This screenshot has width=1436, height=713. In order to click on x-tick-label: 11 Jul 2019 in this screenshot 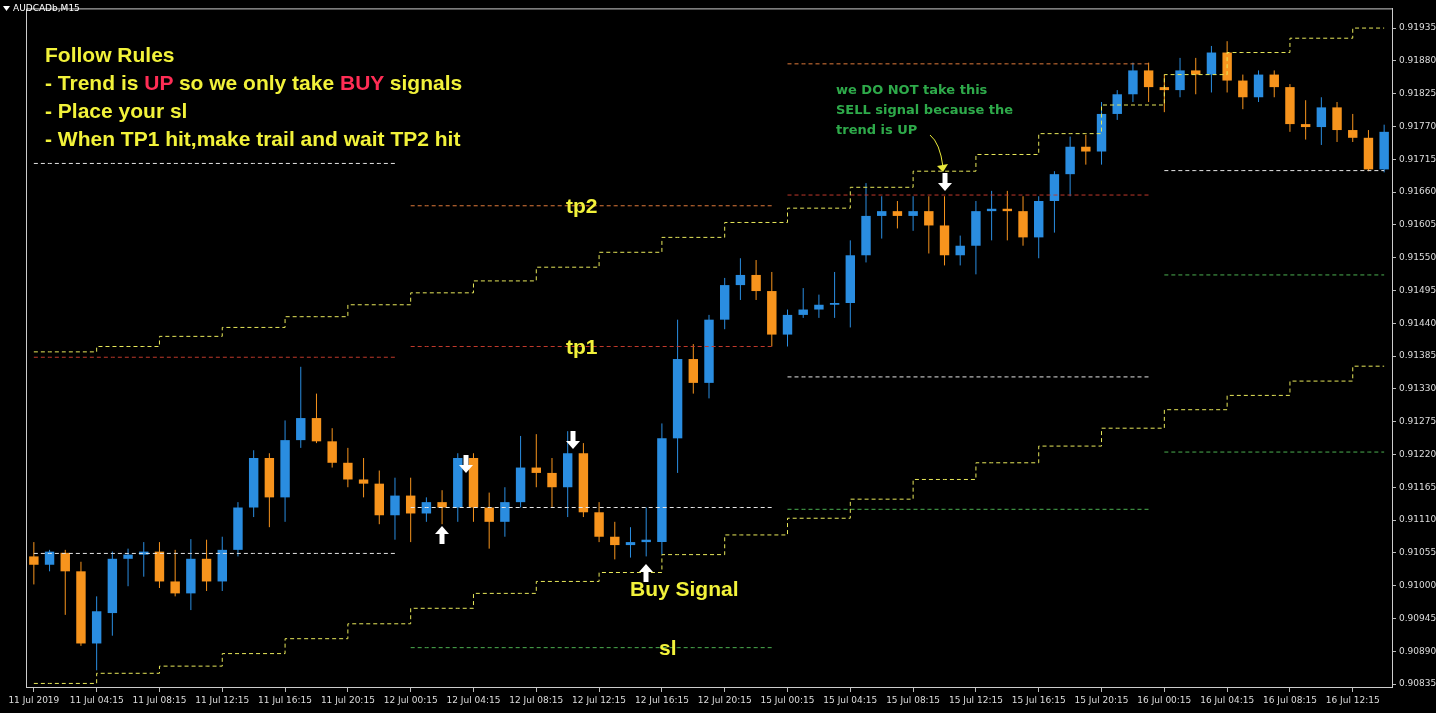, I will do `click(34, 699)`.